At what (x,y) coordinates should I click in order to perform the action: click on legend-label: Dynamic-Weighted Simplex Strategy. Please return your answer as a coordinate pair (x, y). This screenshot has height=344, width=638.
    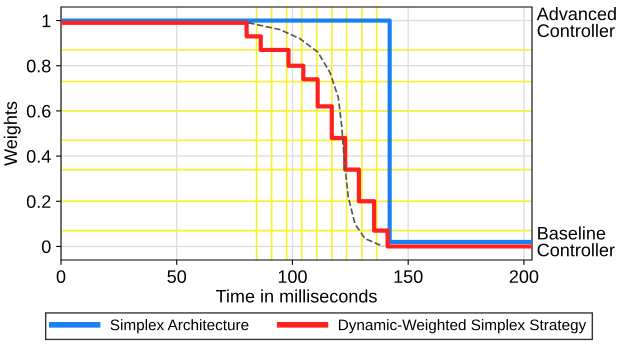
    Looking at the image, I should click on (462, 326).